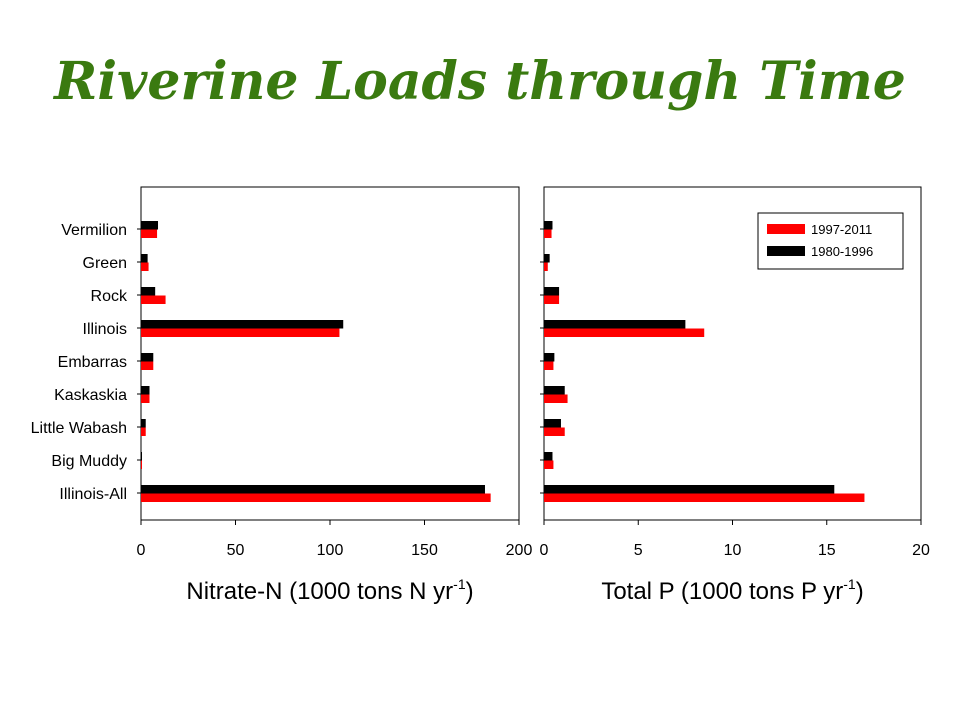 The height and width of the screenshot is (720, 960). Describe the element at coordinates (90, 395) in the screenshot. I see `category-label: Kaskaskia` at that location.